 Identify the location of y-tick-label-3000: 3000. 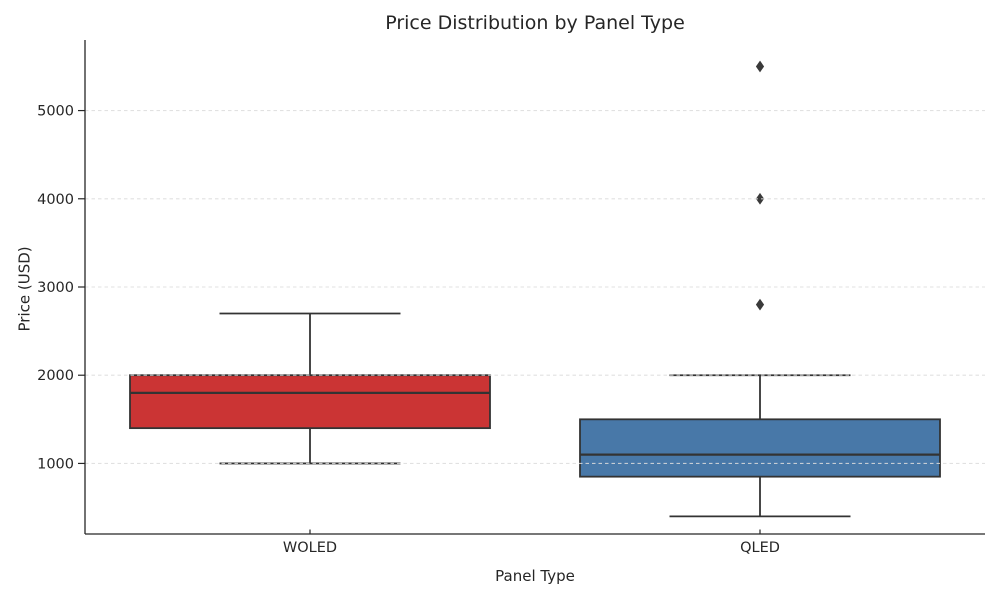
(55, 288).